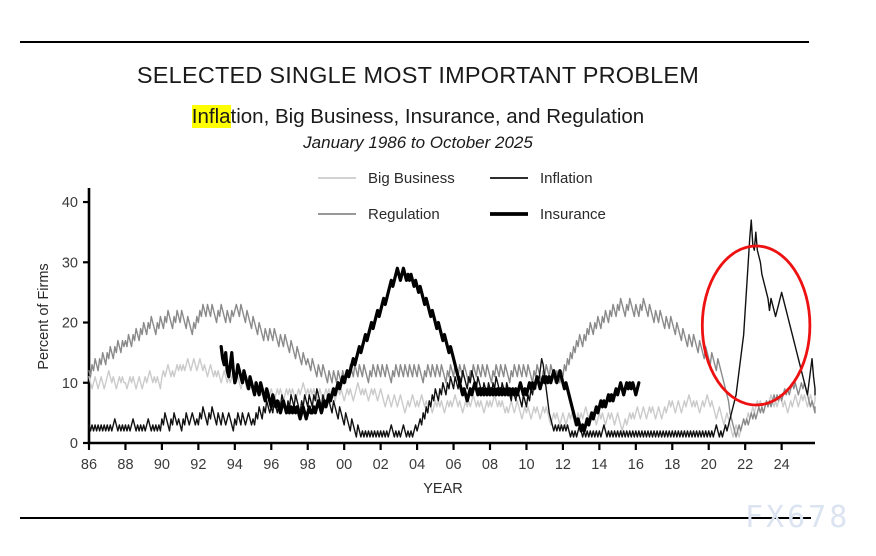 Image resolution: width=876 pixels, height=556 pixels. I want to click on x-tick-label: 06, so click(453, 465).